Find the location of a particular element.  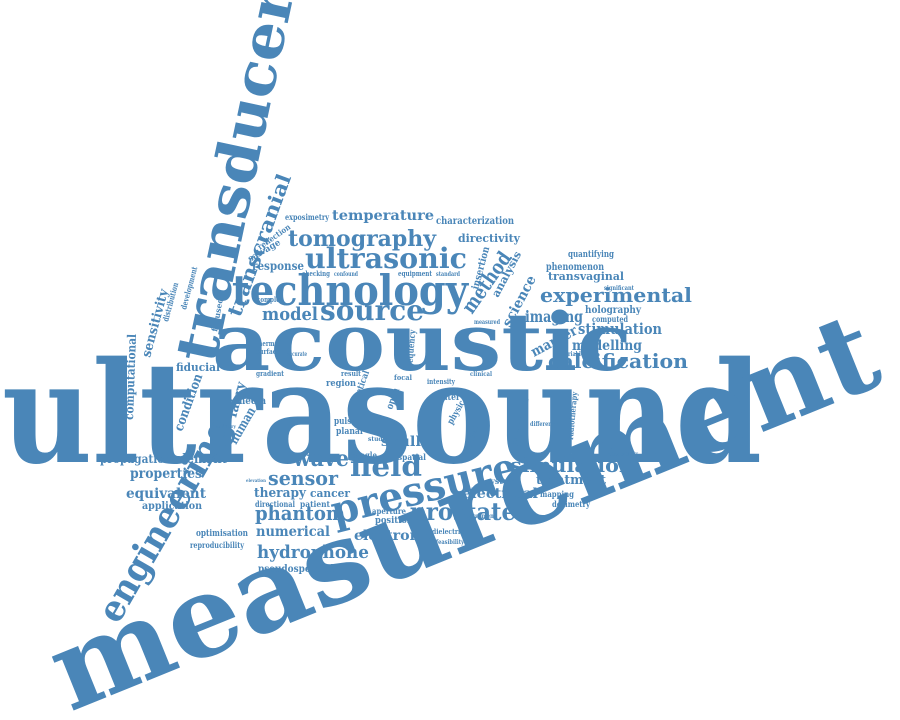

word-cancer: cancer is located at coordinates (330, 493).